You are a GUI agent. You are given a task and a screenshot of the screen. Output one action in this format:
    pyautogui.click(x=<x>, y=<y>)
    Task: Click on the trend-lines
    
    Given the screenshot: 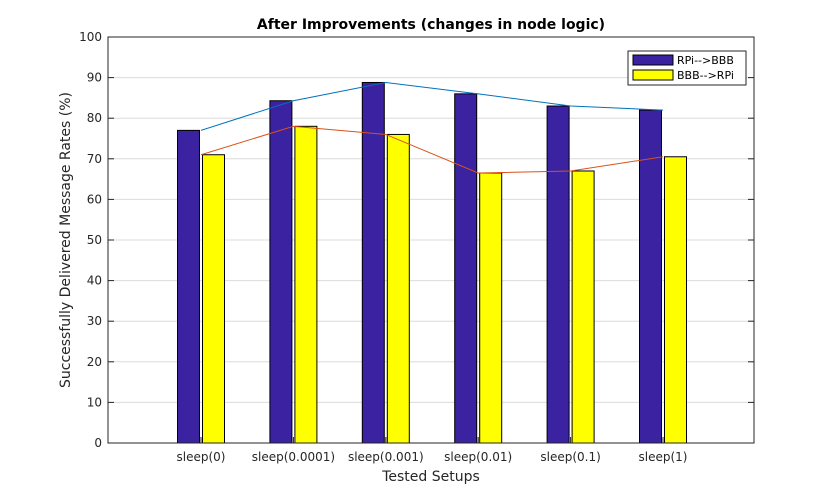 What is the action you would take?
    pyautogui.click(x=432, y=127)
    